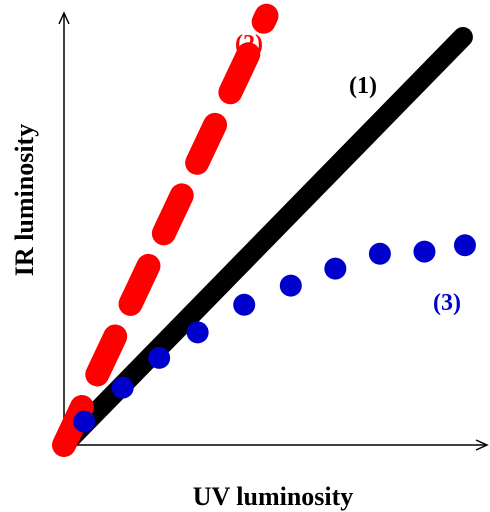 Image resolution: width=490 pixels, height=512 pixels. Describe the element at coordinates (482, 445) in the screenshot. I see `x-axis-arrow` at that location.